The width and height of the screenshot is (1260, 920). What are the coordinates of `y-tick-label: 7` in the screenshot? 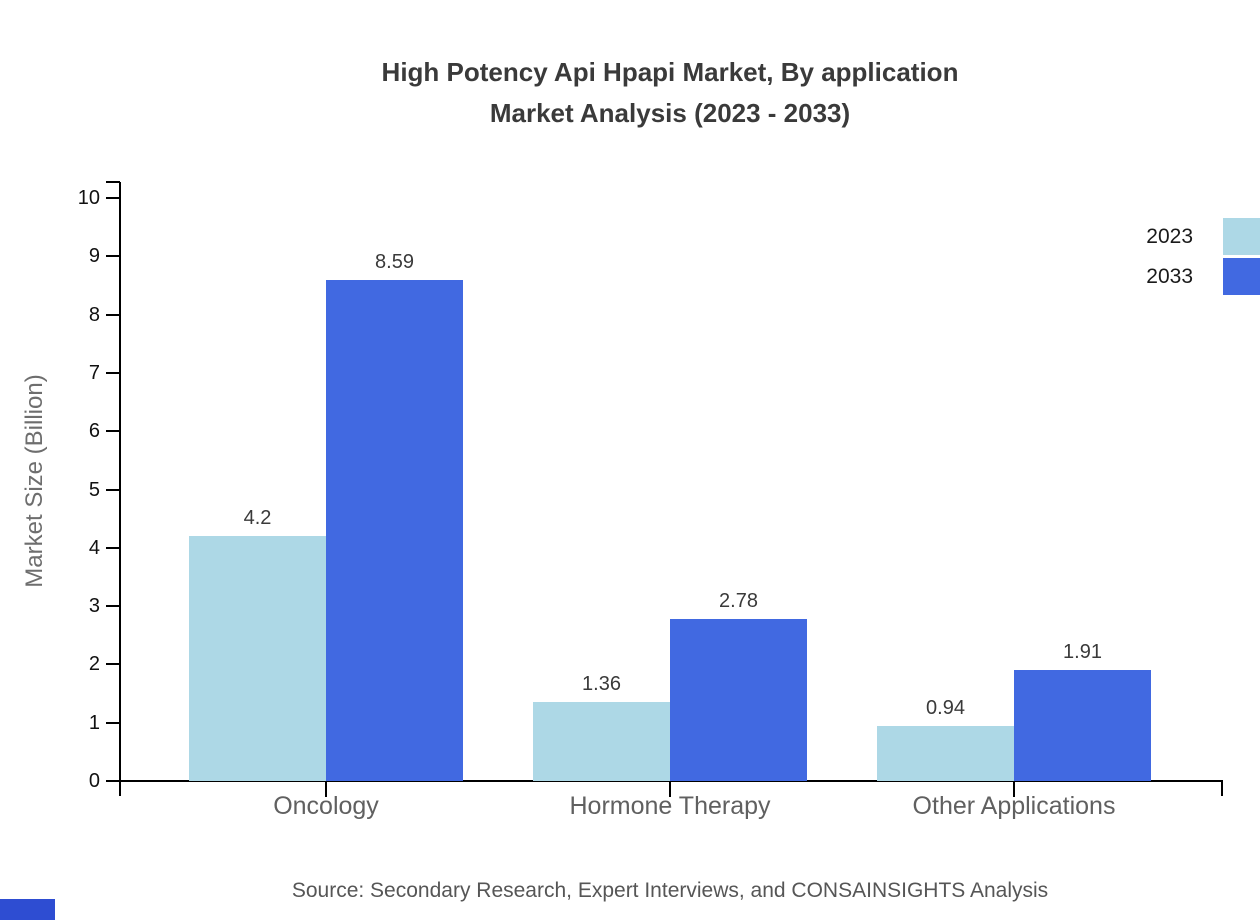 It's located at (94, 372).